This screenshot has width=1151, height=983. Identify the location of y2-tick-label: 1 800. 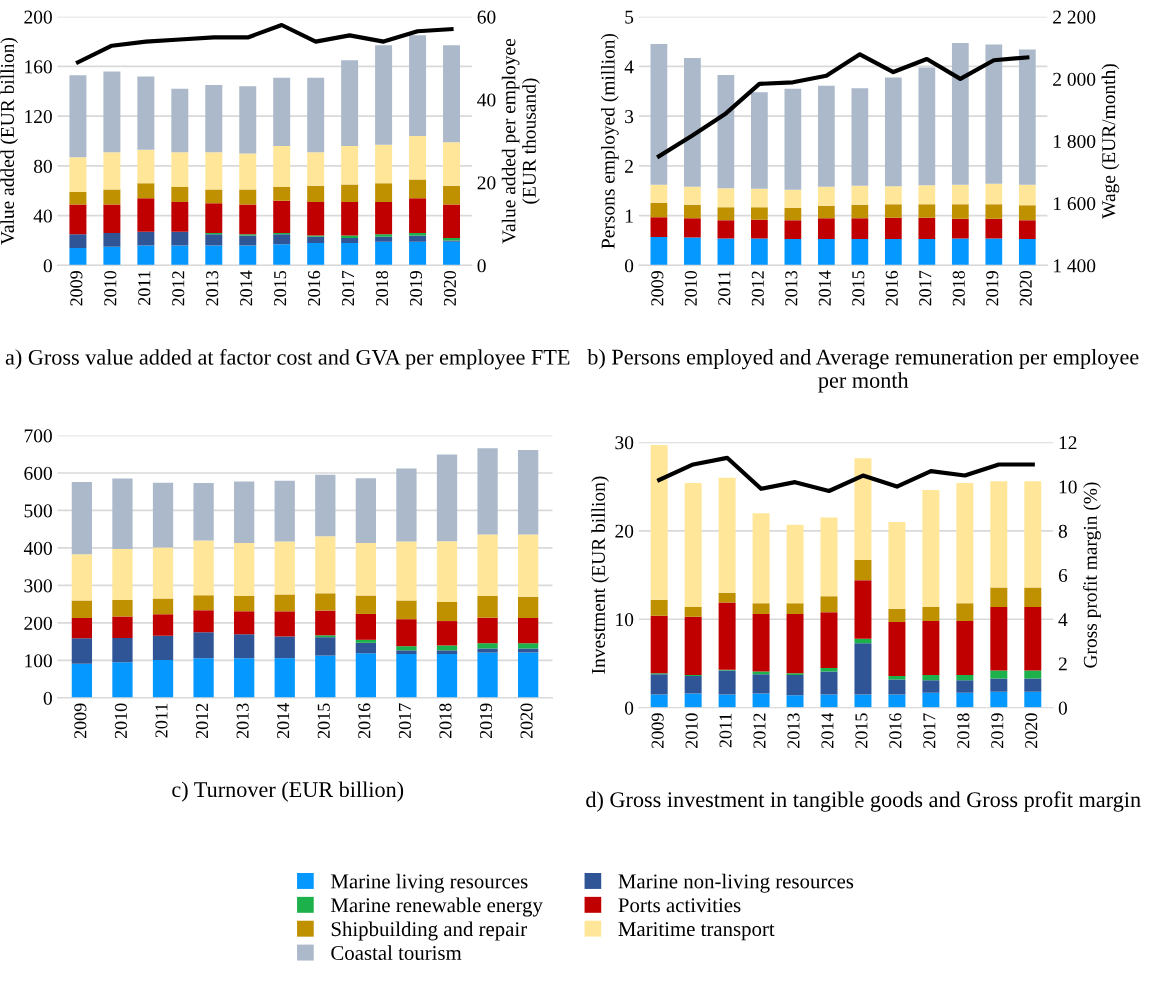
(1074, 141).